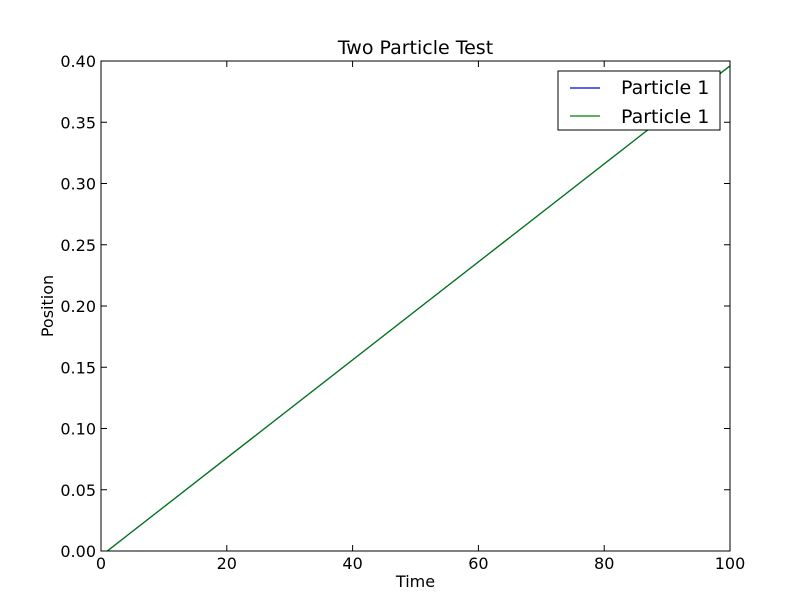  What do you see at coordinates (78, 61) in the screenshot?
I see `y-tick-label: 0.40` at bounding box center [78, 61].